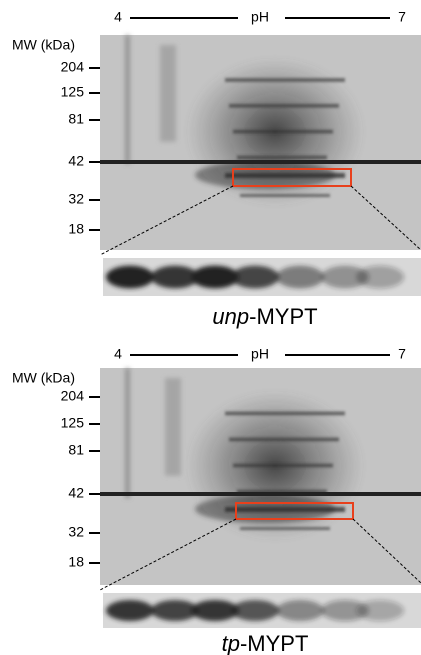  I want to click on caption: unp-MYPT, so click(264, 316).